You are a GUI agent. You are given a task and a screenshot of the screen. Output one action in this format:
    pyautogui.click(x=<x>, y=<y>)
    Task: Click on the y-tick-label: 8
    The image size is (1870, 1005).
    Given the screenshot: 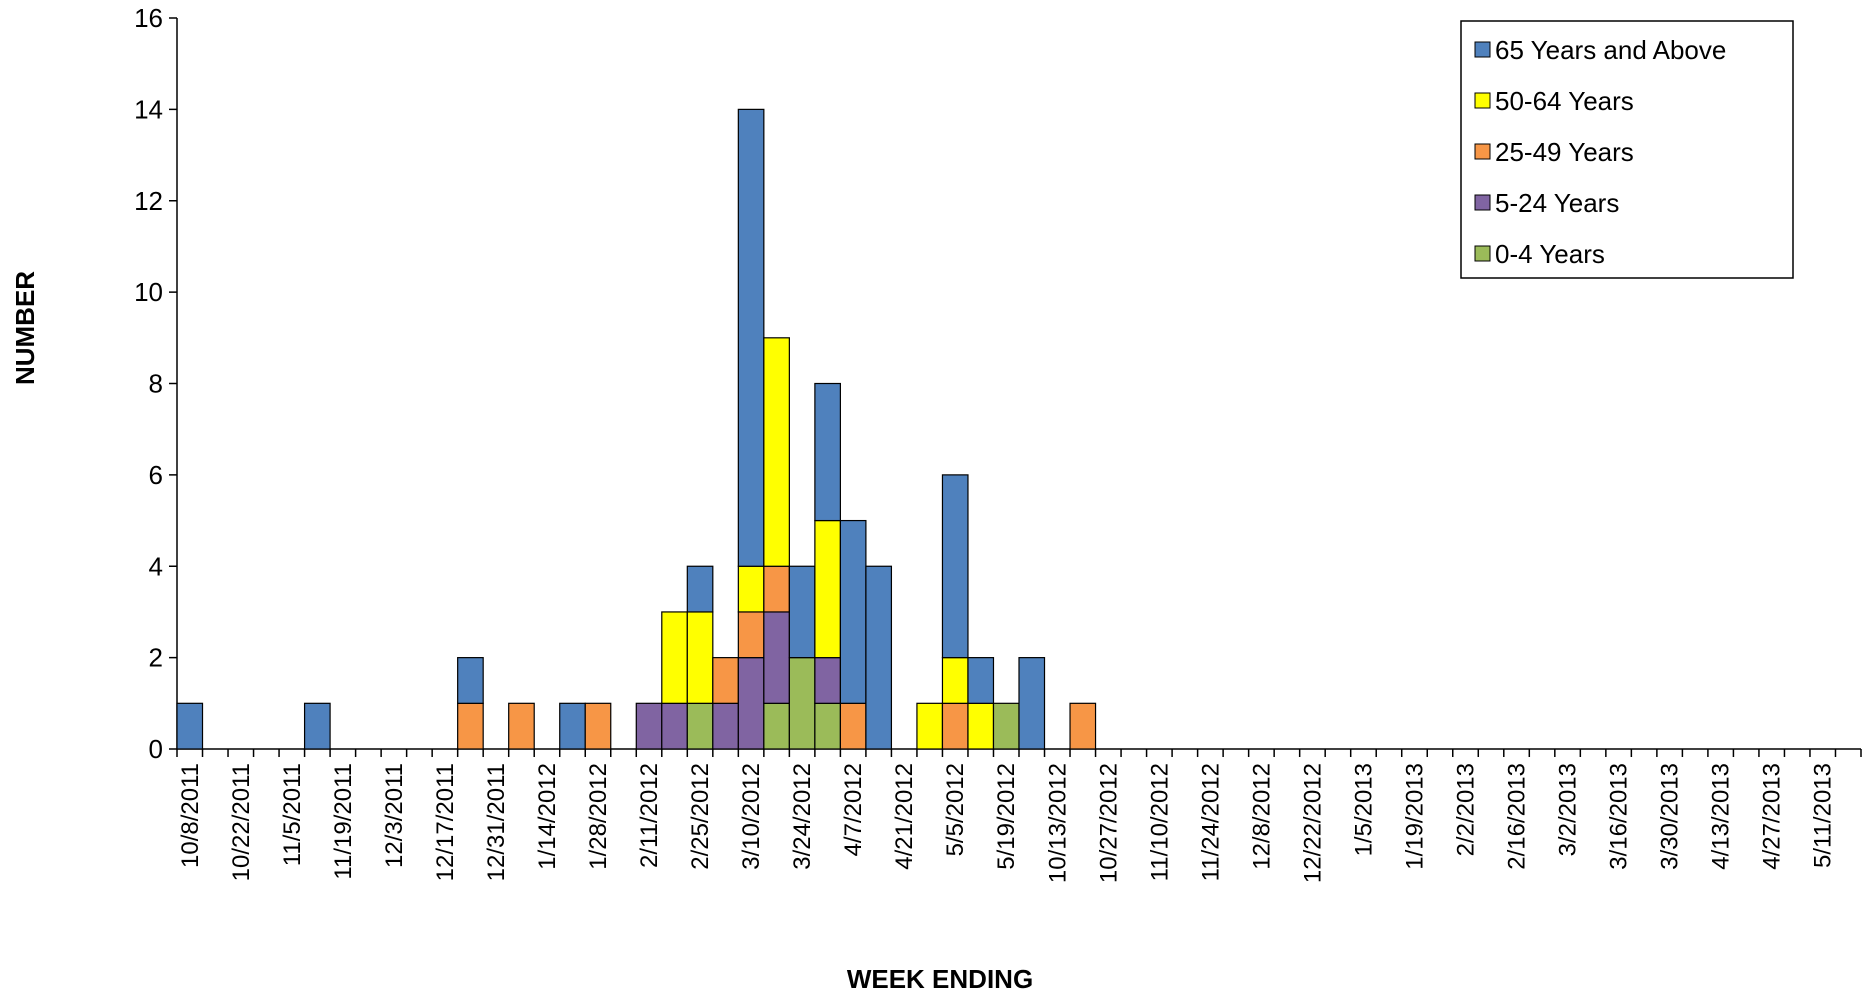 What is the action you would take?
    pyautogui.click(x=156, y=384)
    